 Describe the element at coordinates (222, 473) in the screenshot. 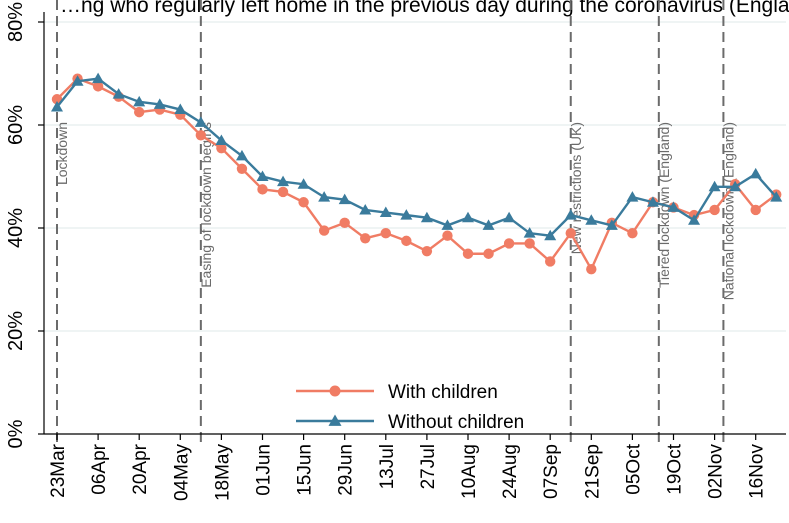

I see `x-tick-label: 18May` at that location.